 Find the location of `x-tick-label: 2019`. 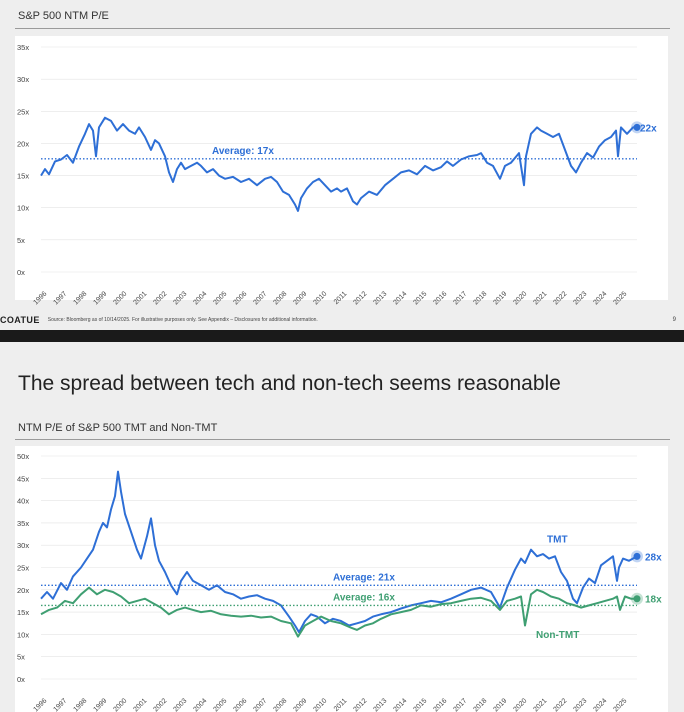

x-tick-label: 2019 is located at coordinates (500, 704).